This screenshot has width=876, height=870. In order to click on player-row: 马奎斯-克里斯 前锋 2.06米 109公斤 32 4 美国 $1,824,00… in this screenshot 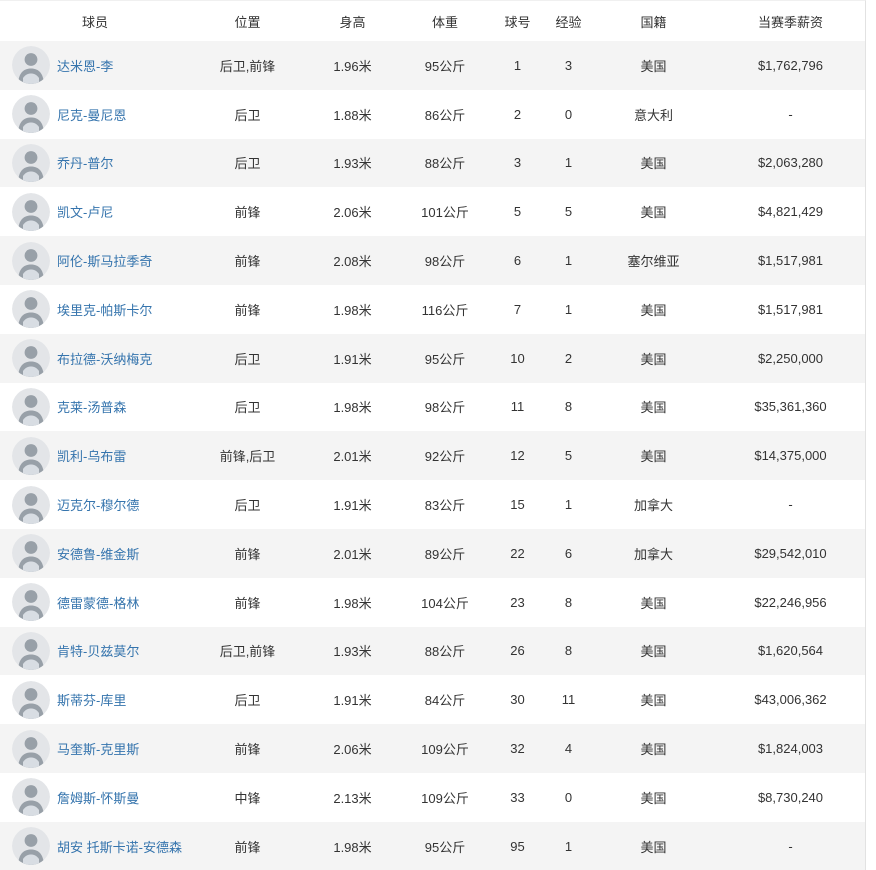, I will do `click(432, 748)`.